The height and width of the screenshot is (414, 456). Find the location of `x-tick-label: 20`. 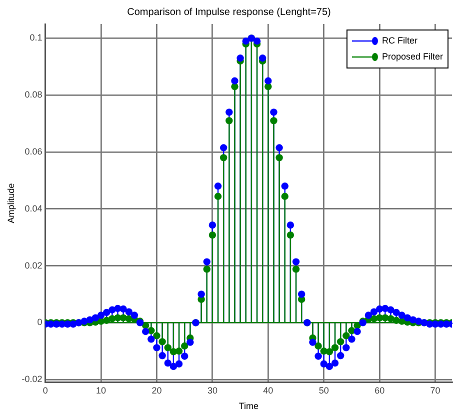

x-tick-label: 20 is located at coordinates (157, 390).